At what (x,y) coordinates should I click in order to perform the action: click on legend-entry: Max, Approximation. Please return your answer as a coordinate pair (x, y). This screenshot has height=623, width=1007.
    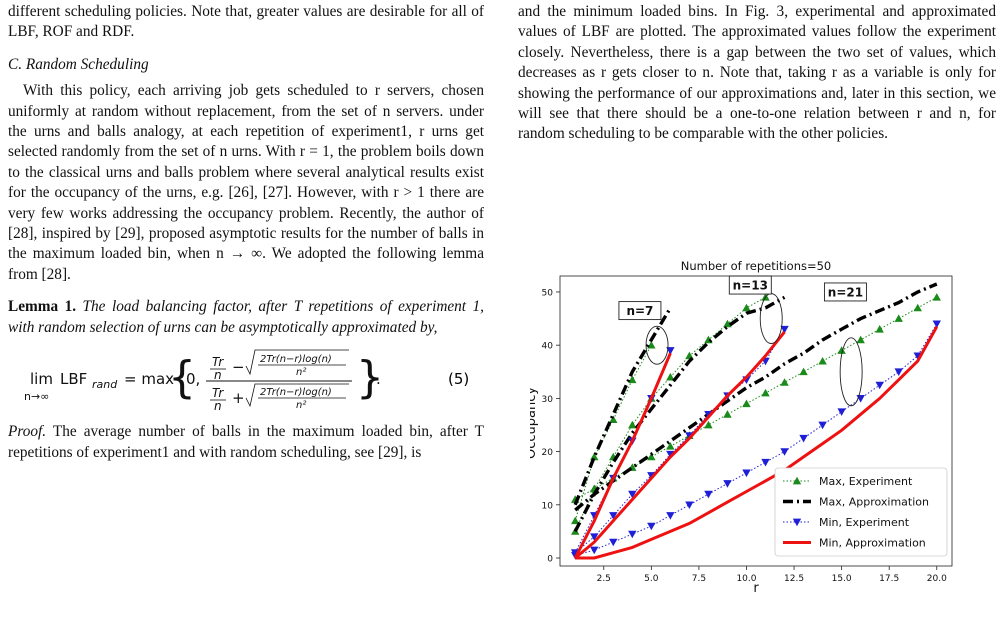
    Looking at the image, I should click on (856, 502).